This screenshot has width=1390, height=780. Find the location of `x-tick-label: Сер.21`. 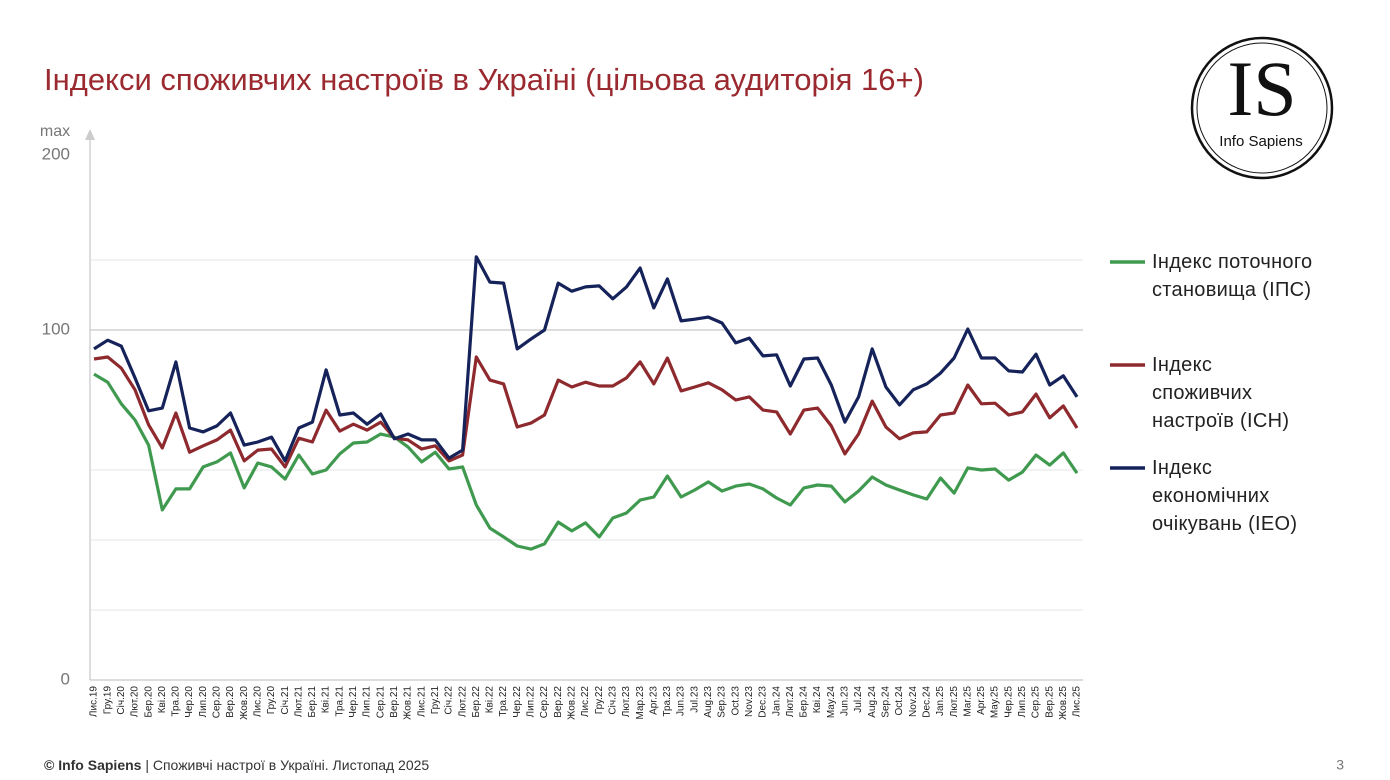

x-tick-label: Сер.21 is located at coordinates (380, 702).